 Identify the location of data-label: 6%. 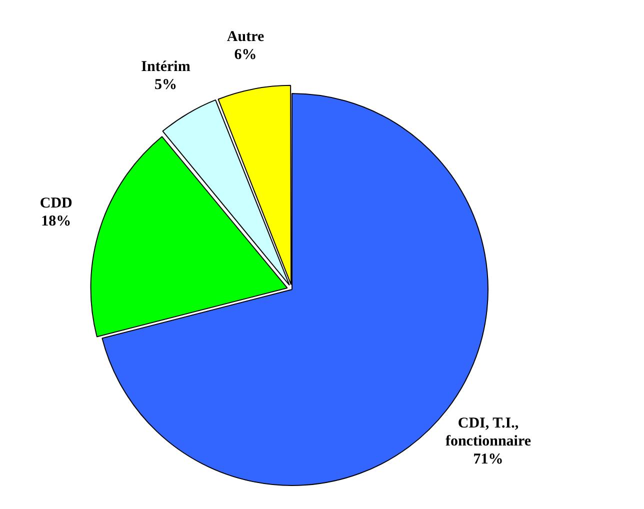
(245, 54).